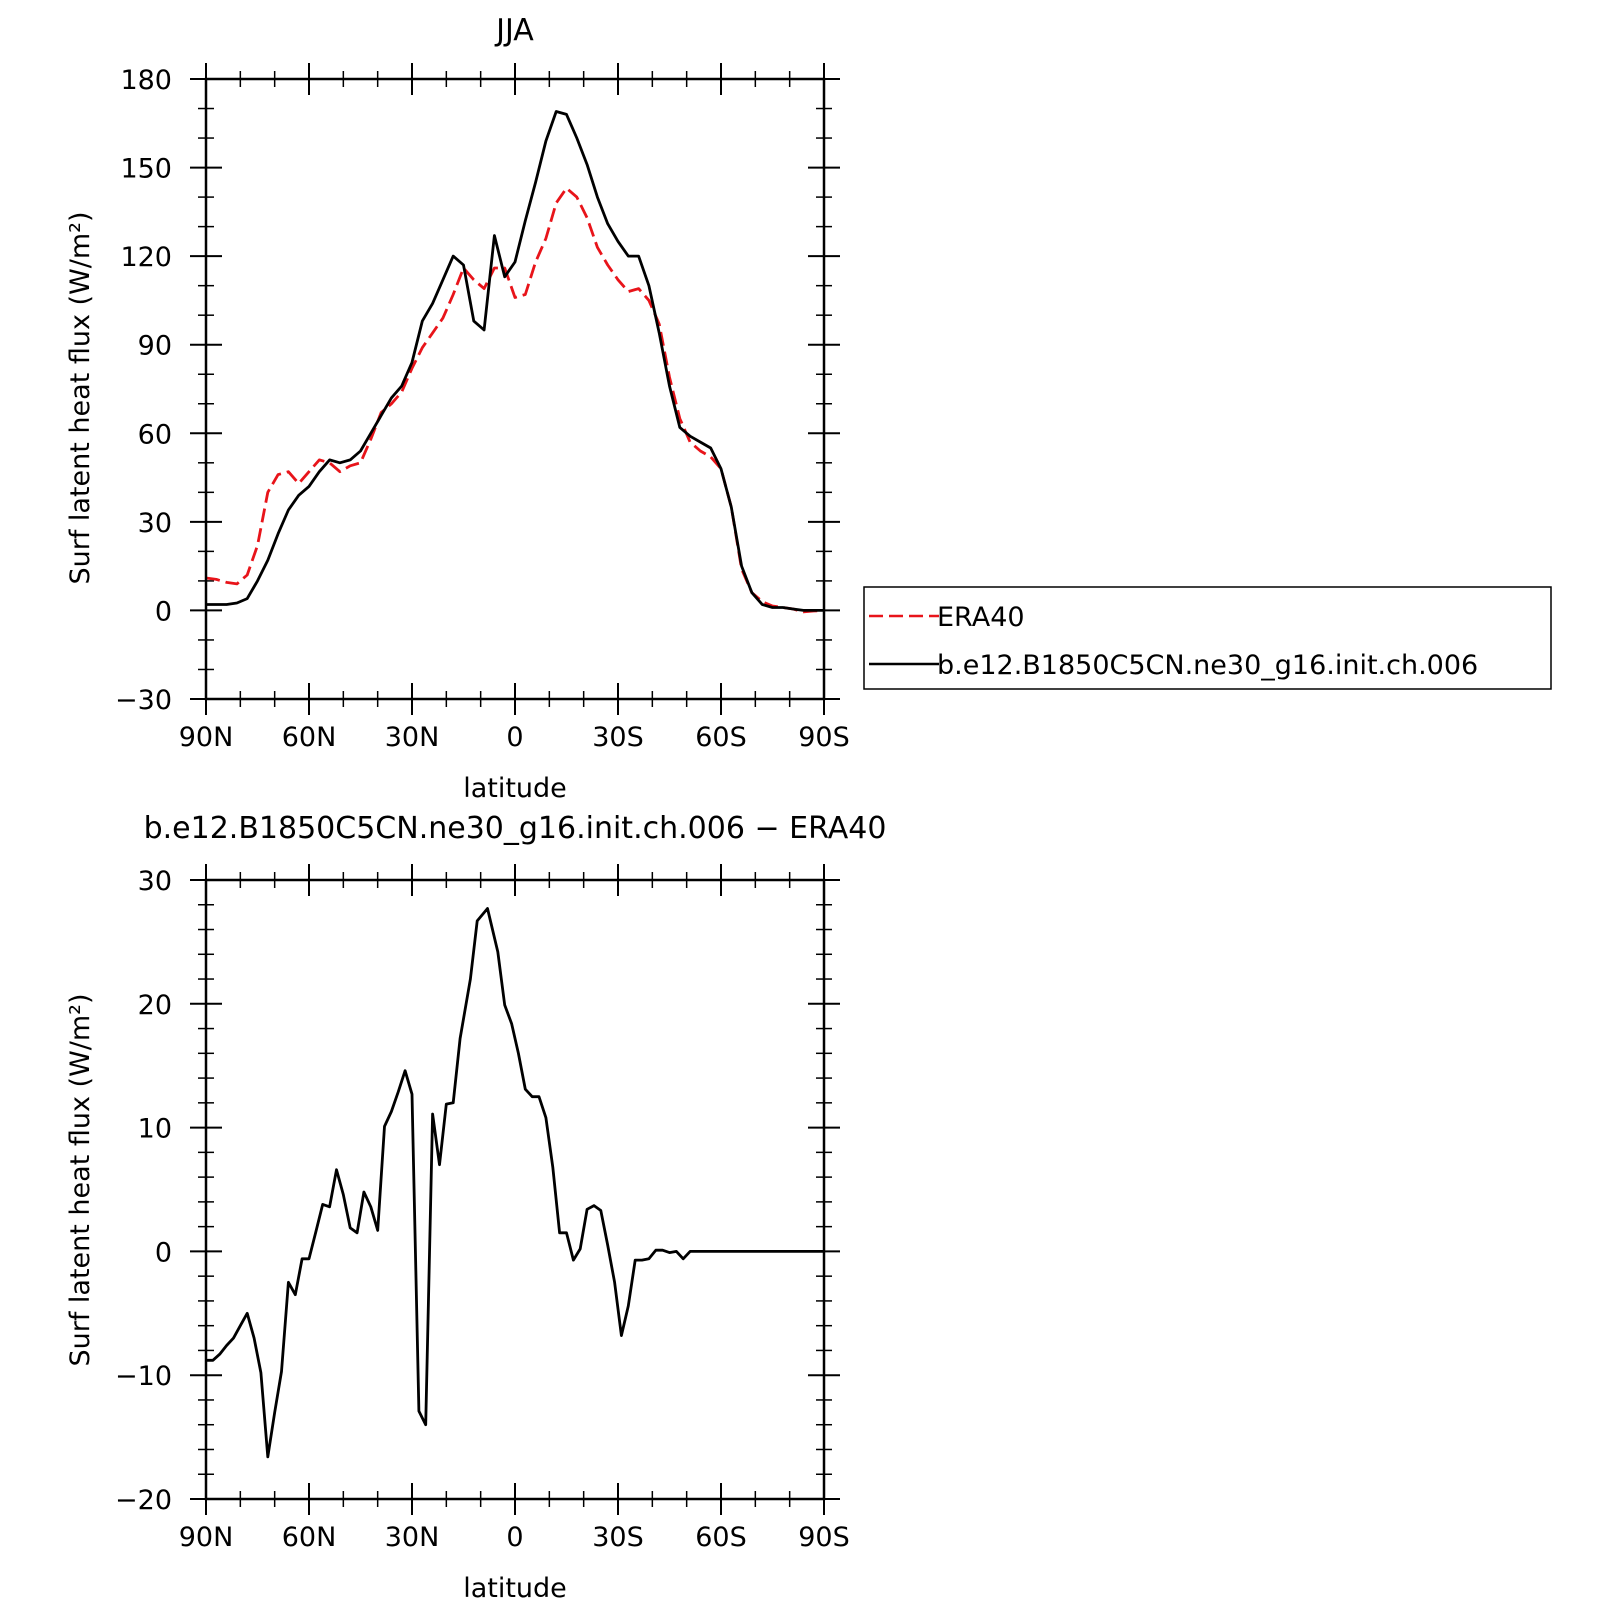  What do you see at coordinates (146, 80) in the screenshot?
I see `top-y-tick-label: 180` at bounding box center [146, 80].